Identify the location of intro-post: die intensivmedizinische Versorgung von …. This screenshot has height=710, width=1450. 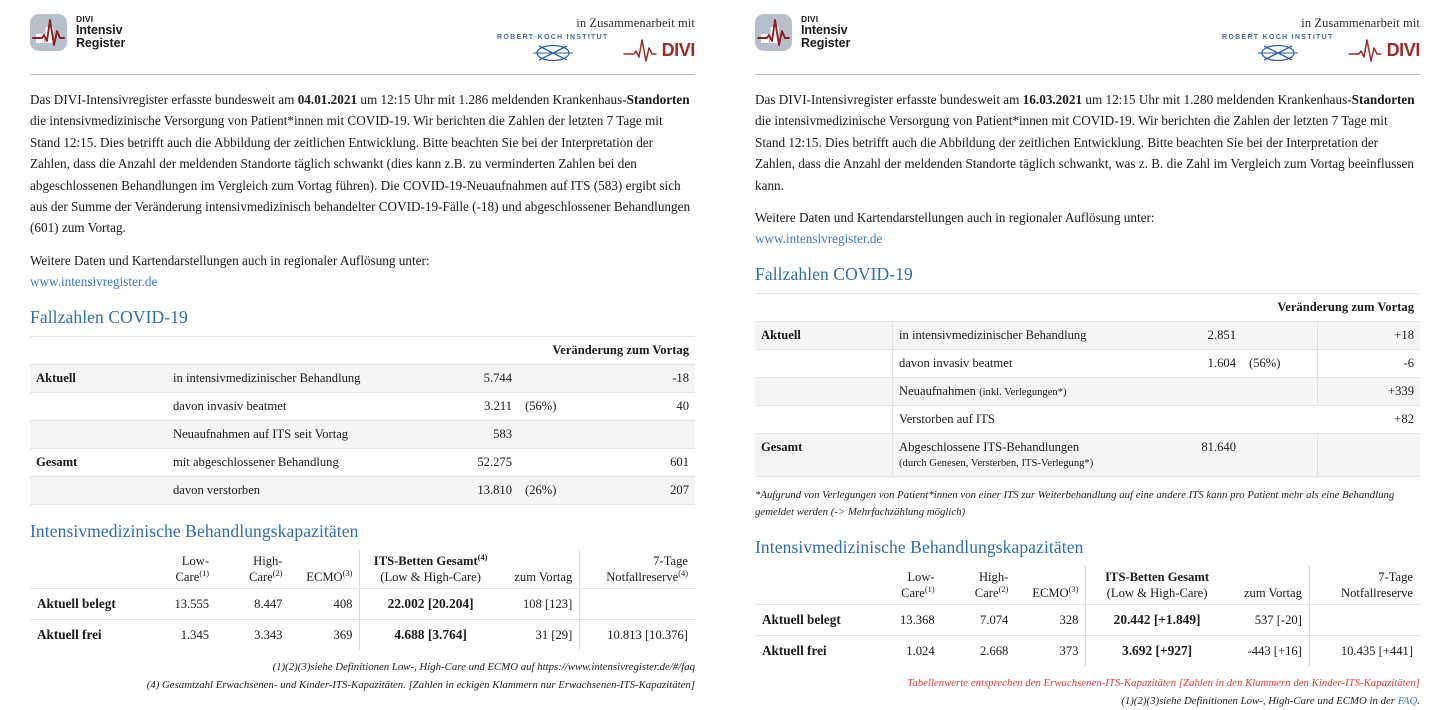
(1084, 153).